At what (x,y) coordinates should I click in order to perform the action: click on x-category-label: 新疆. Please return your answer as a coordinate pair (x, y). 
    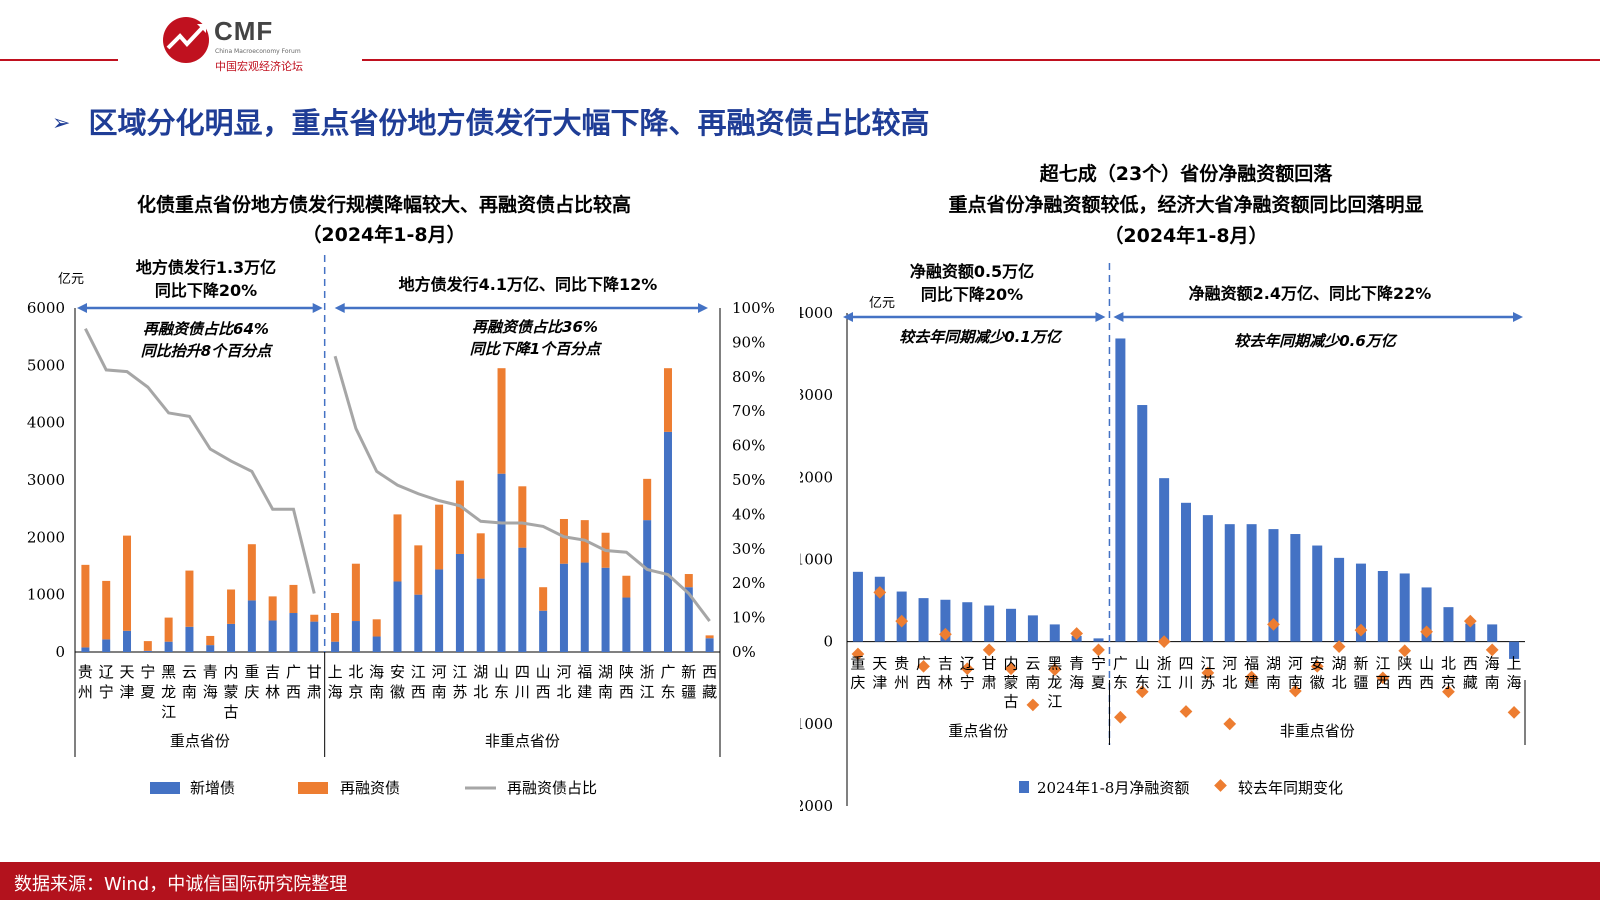
    Looking at the image, I should click on (1360, 673).